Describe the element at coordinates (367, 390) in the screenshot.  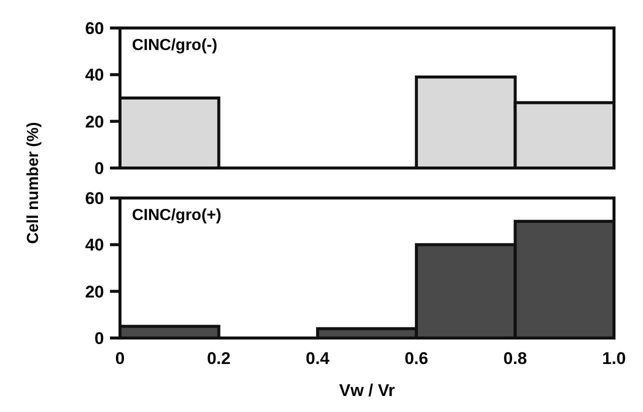
I see `x-axis-title: Vw / Vr` at that location.